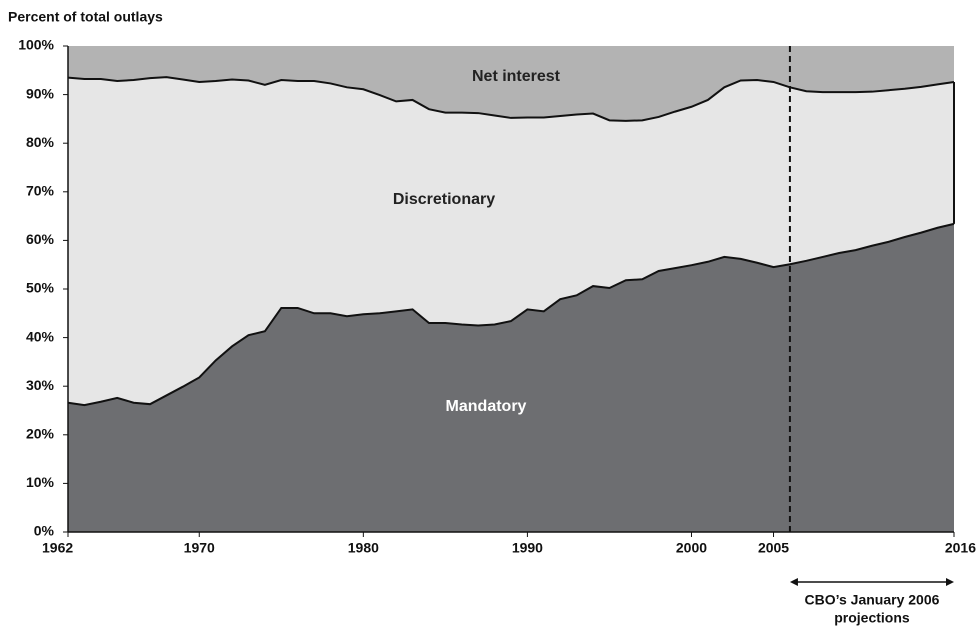  I want to click on y-tick-label: 100%, so click(36, 45).